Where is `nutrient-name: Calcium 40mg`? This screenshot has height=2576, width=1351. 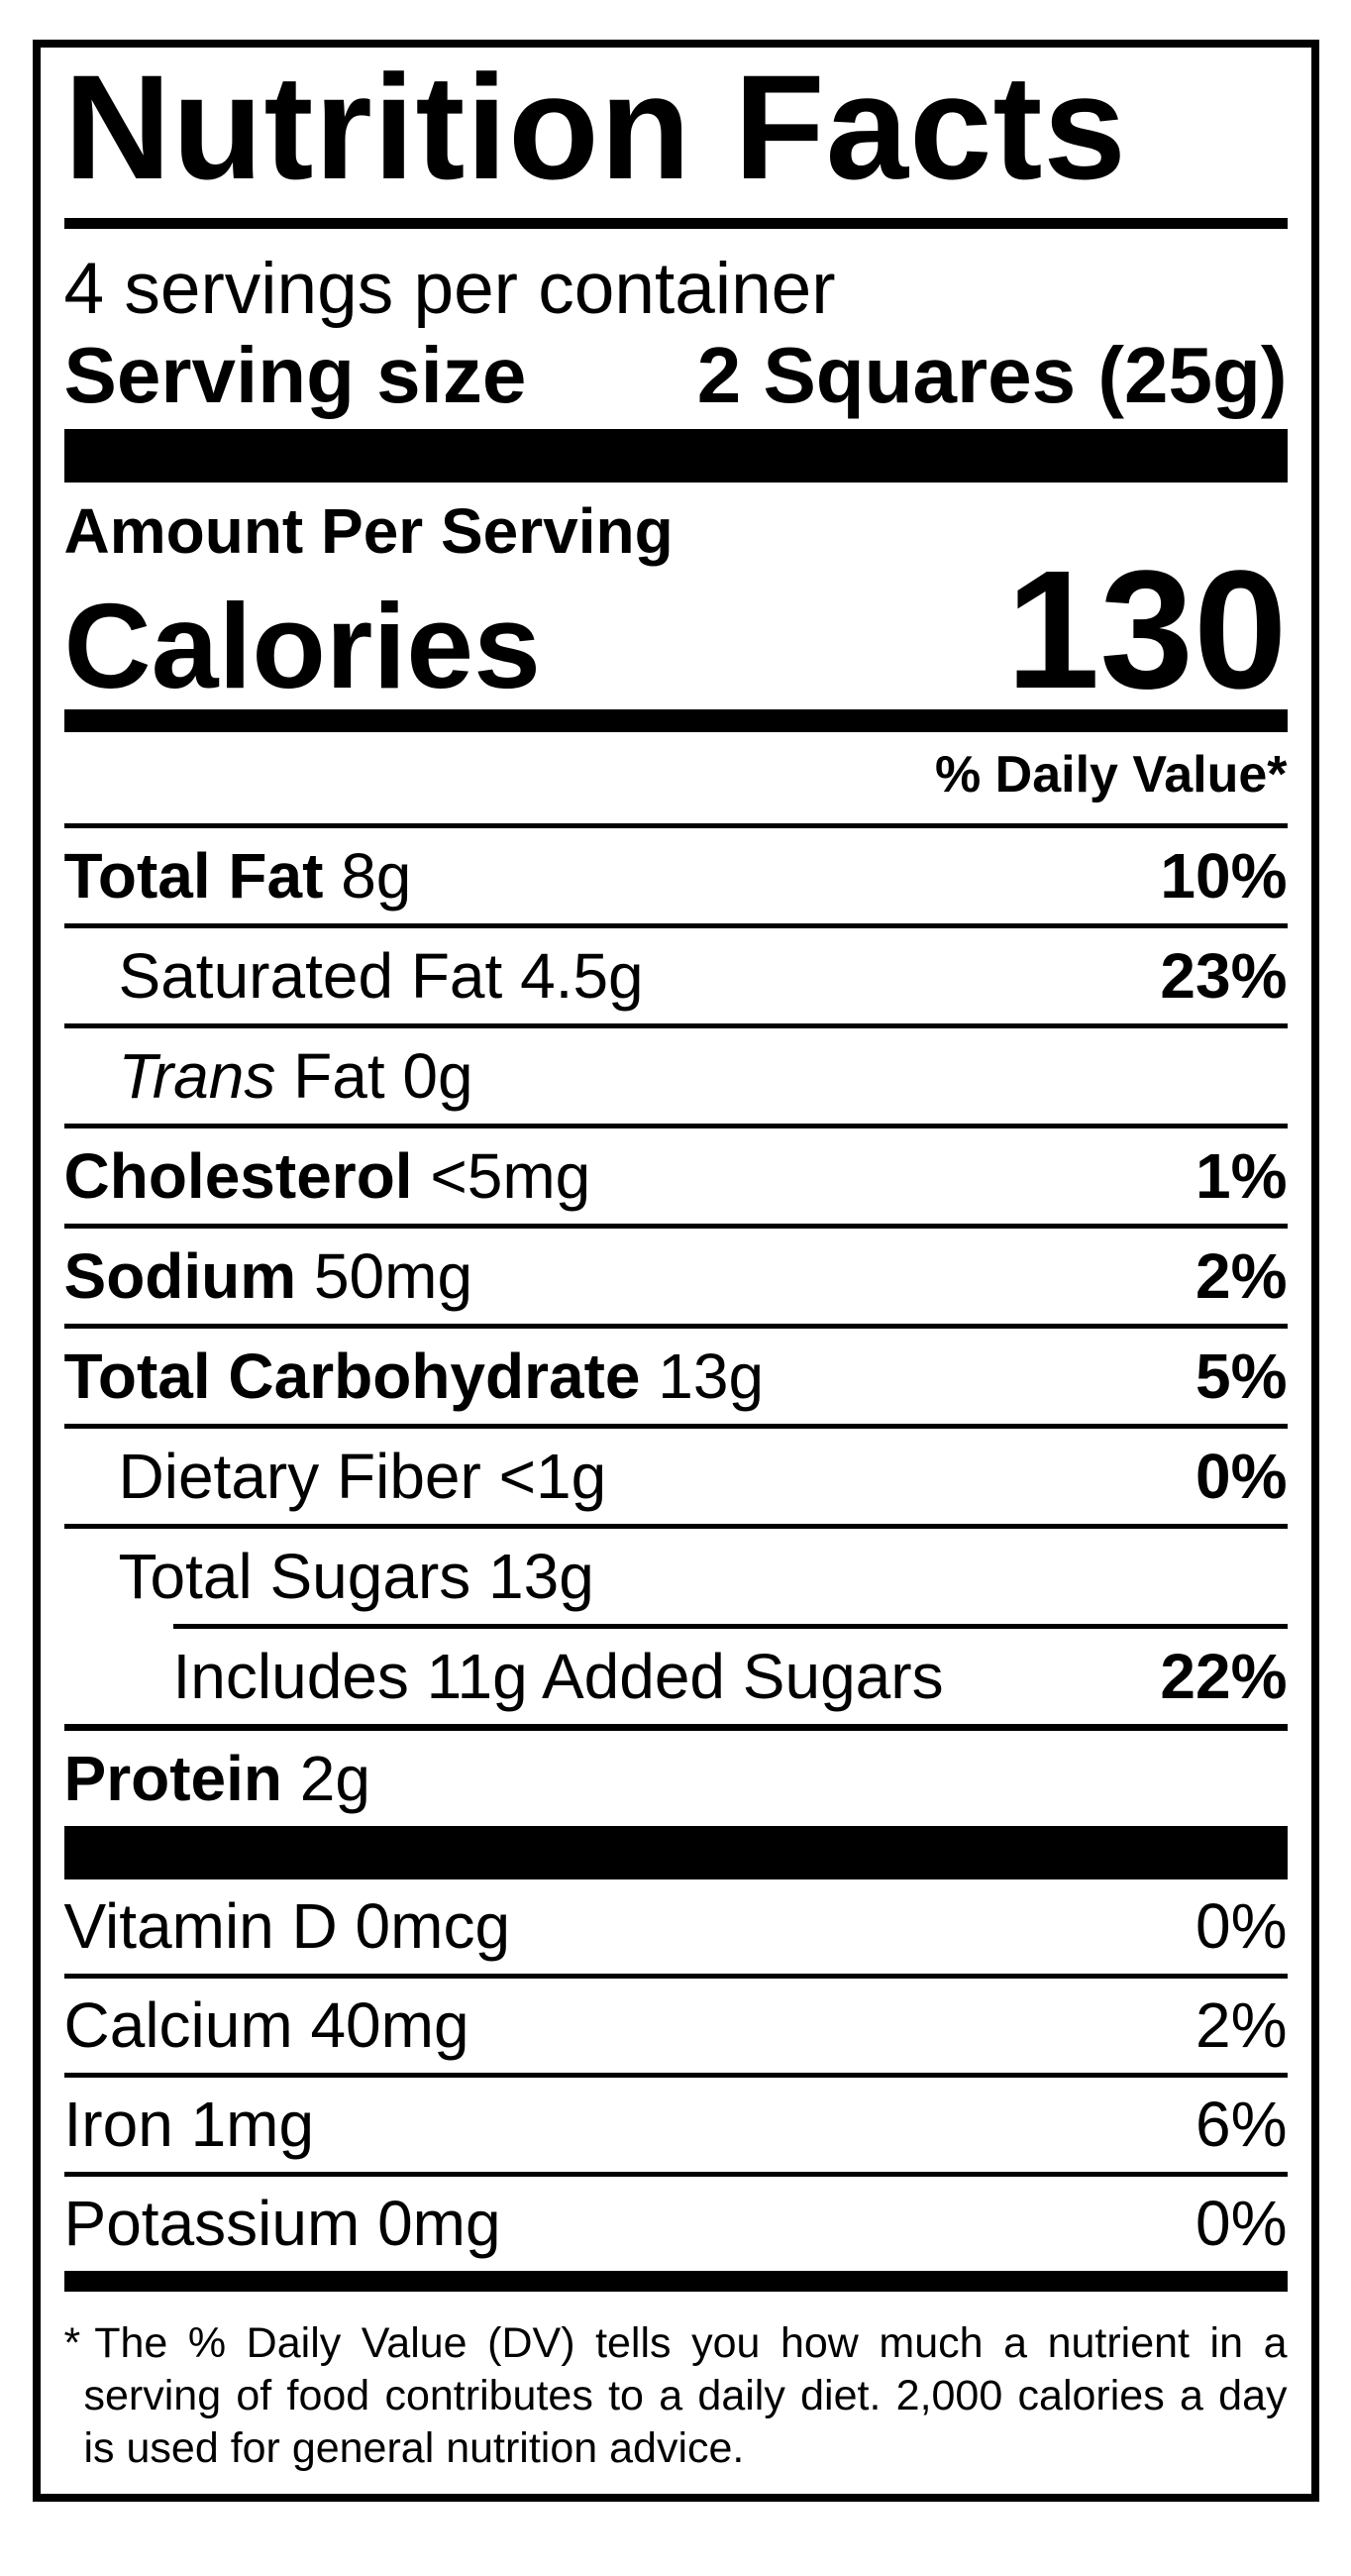
nutrient-name: Calcium 40mg is located at coordinates (266, 2025).